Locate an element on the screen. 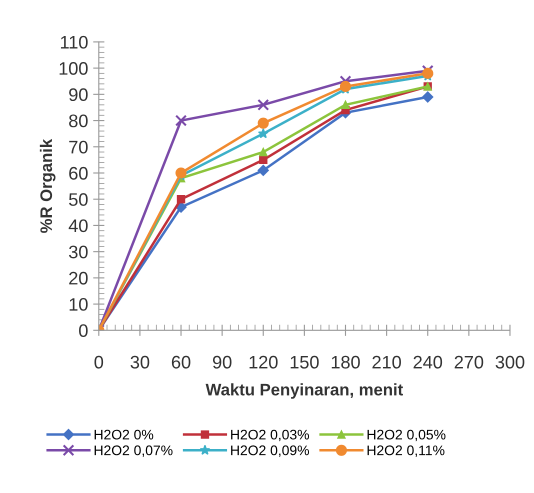 The height and width of the screenshot is (493, 534). x-tick-label: 150 is located at coordinates (304, 362).